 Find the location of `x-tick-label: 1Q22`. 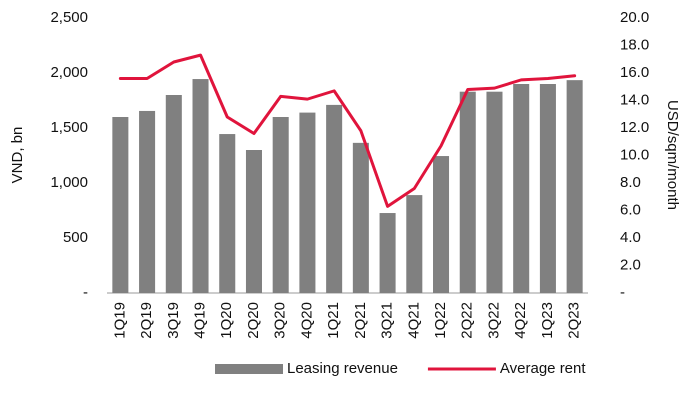

x-tick-label: 1Q22 is located at coordinates (440, 320).